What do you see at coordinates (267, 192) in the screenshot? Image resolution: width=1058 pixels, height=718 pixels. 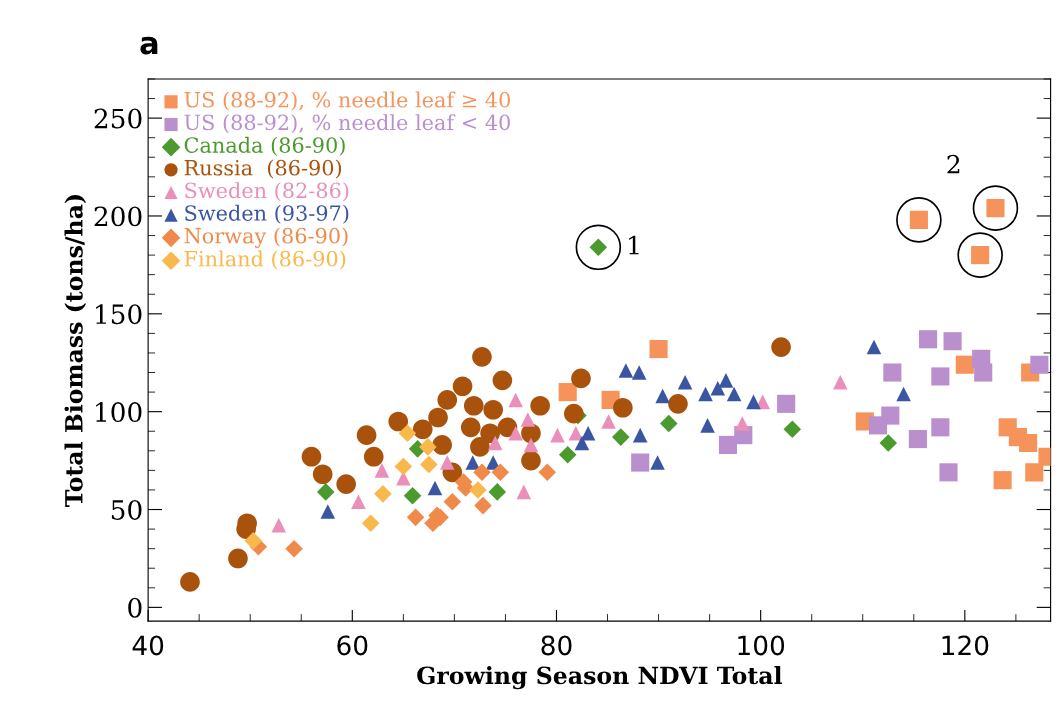 I see `legend-label: Sweden (82-86)` at bounding box center [267, 192].